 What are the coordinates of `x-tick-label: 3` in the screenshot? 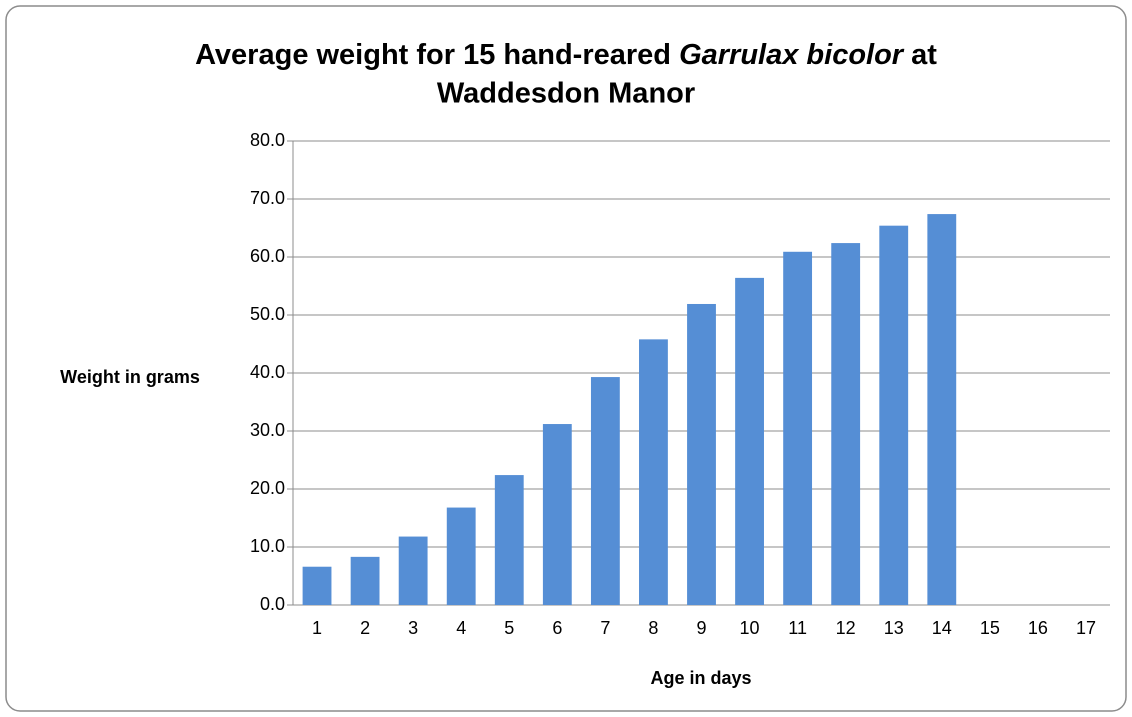 It's located at (413, 628).